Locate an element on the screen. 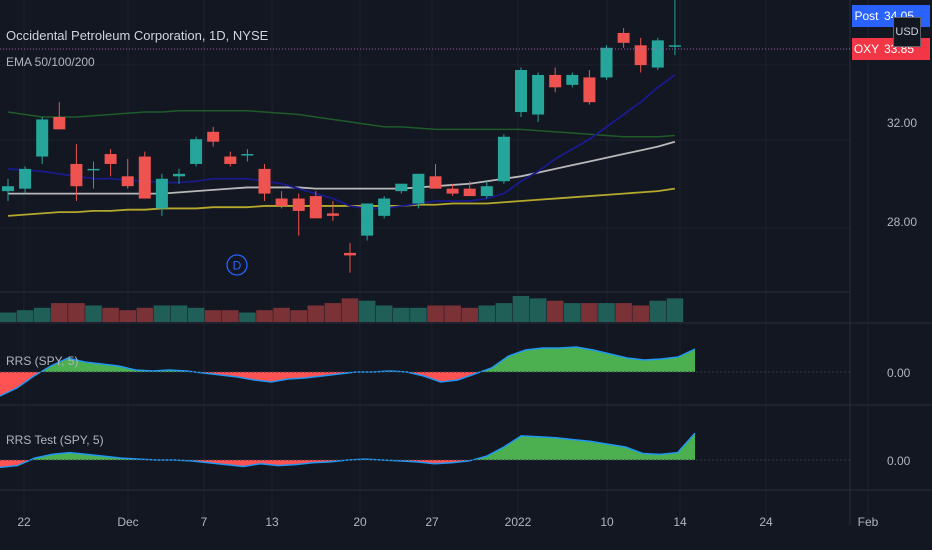 The width and height of the screenshot is (932, 550). rrs-test-axis-label: 0.00 is located at coordinates (899, 461).